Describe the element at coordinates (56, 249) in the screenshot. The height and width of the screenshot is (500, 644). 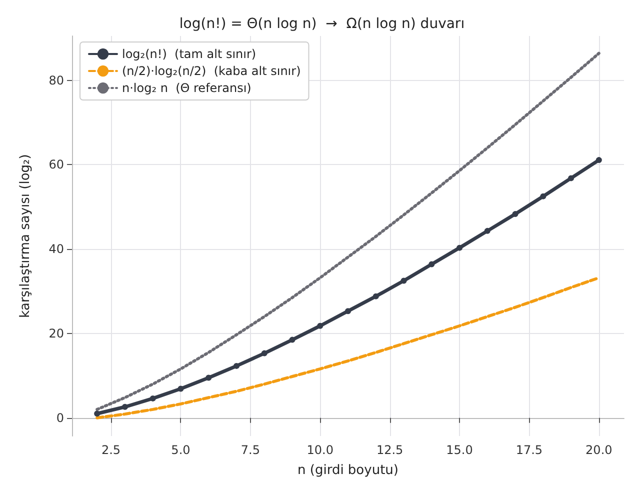
I see `y-tick-label: 40` at that location.